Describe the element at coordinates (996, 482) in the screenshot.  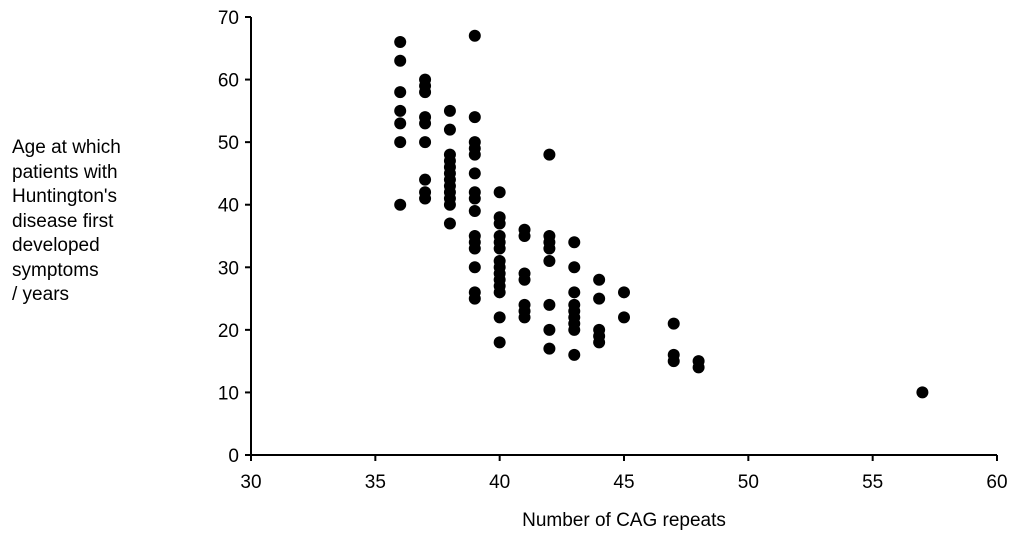
I see `x-tick-label: 60` at that location.